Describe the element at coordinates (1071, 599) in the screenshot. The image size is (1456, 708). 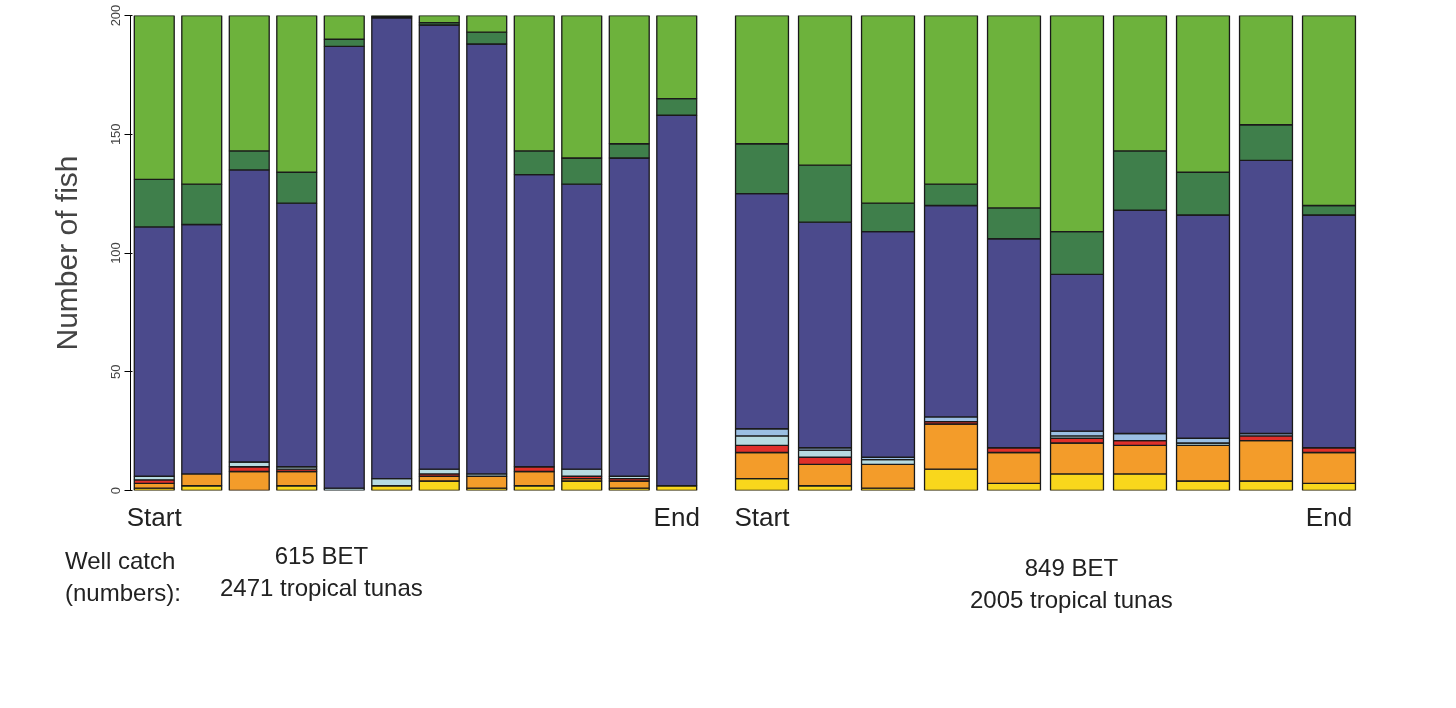
I see `text: 2005 tropical tunas` at that location.